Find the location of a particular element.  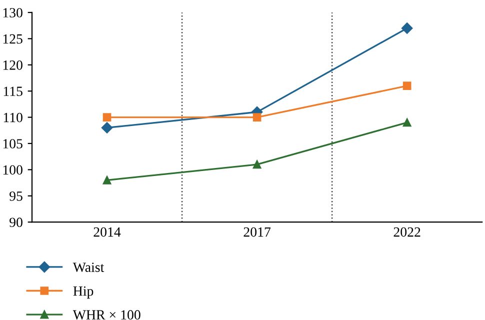

y-tick-label: 95 is located at coordinates (16, 196).